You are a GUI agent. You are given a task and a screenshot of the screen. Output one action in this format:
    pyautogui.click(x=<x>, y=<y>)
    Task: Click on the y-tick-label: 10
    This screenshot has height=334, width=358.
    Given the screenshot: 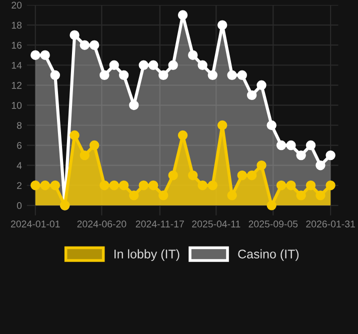 What is the action you would take?
    pyautogui.click(x=17, y=105)
    